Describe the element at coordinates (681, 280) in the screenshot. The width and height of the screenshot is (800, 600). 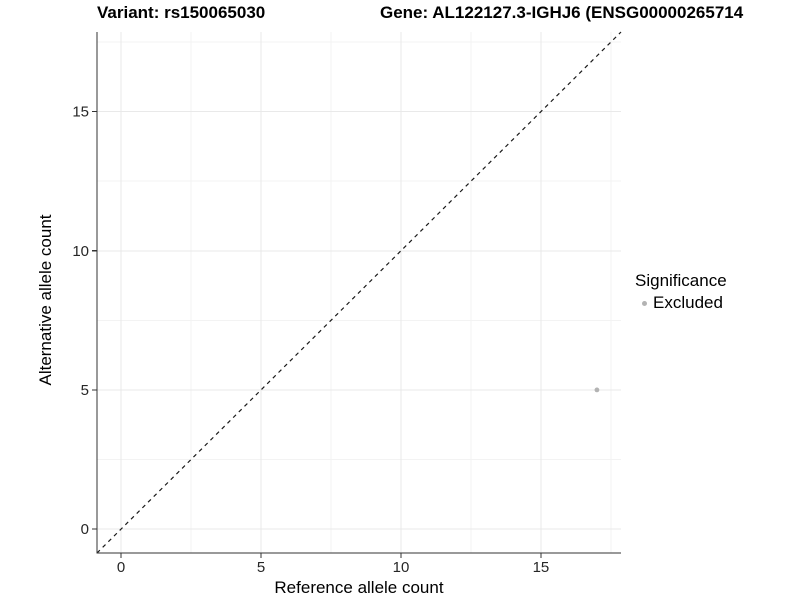
I see `legend-title: Significance` at that location.